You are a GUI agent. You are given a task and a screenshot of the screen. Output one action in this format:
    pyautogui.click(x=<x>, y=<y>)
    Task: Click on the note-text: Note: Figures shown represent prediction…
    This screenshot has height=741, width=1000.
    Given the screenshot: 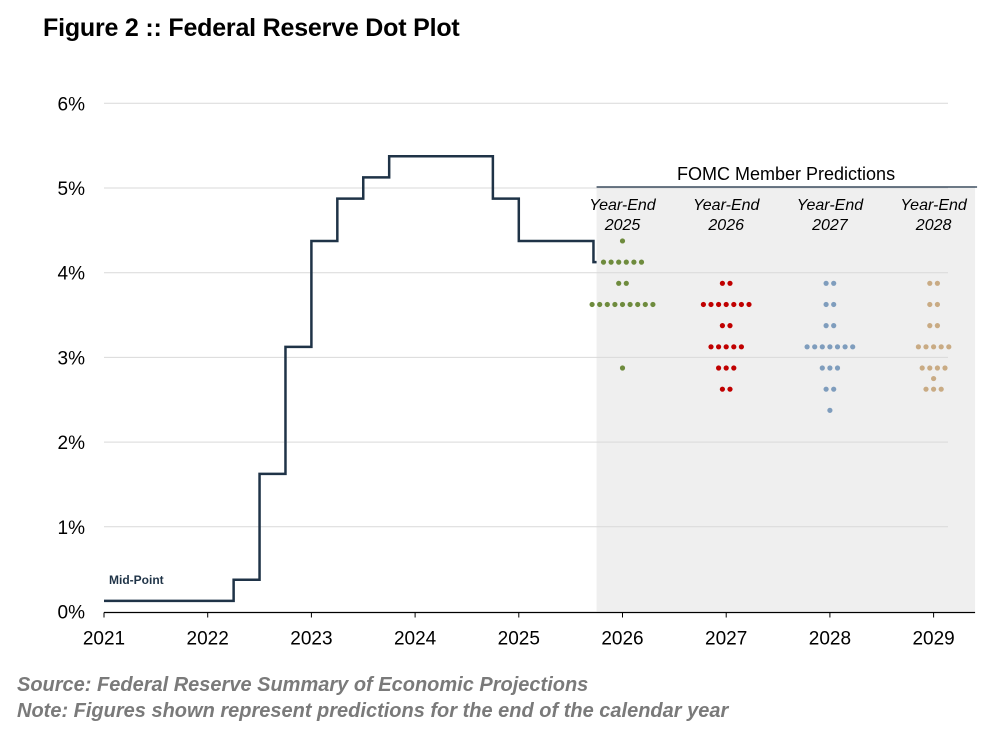 What is the action you would take?
    pyautogui.click(x=373, y=711)
    